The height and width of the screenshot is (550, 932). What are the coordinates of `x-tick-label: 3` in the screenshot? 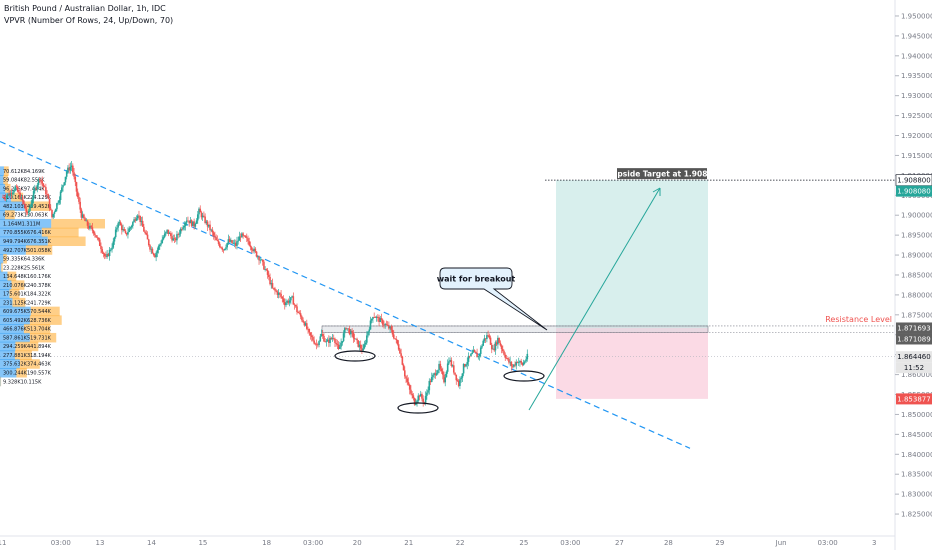 It's located at (874, 543).